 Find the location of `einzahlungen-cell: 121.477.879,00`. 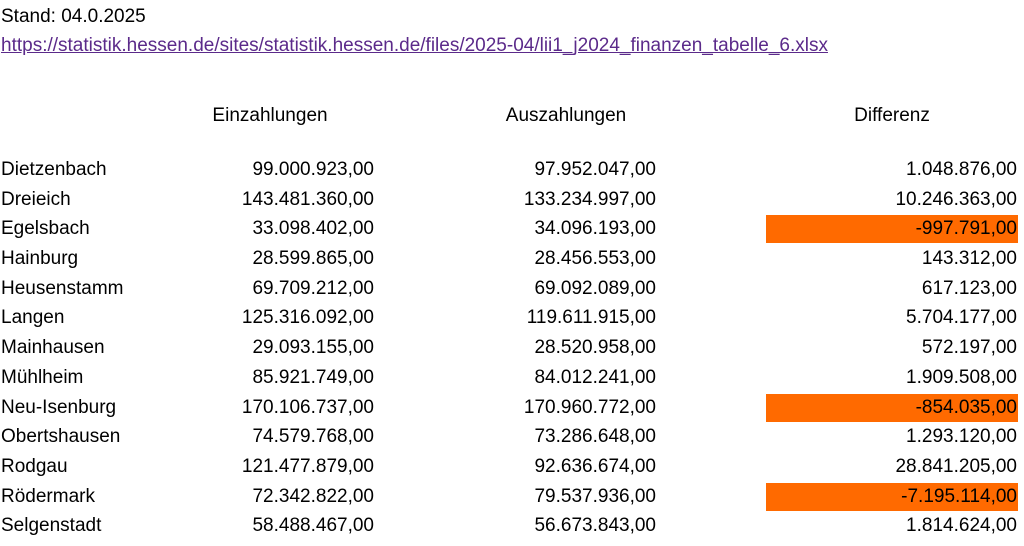

einzahlungen-cell: 121.477.879,00 is located at coordinates (307, 466).